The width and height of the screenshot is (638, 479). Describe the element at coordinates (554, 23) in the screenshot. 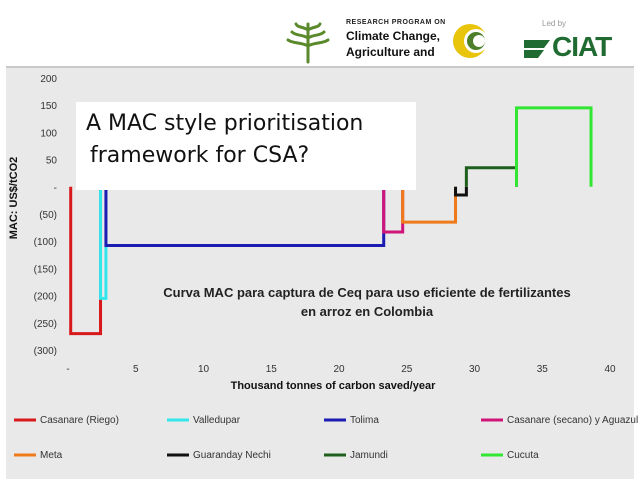

I see `led-by-label: Led by` at that location.